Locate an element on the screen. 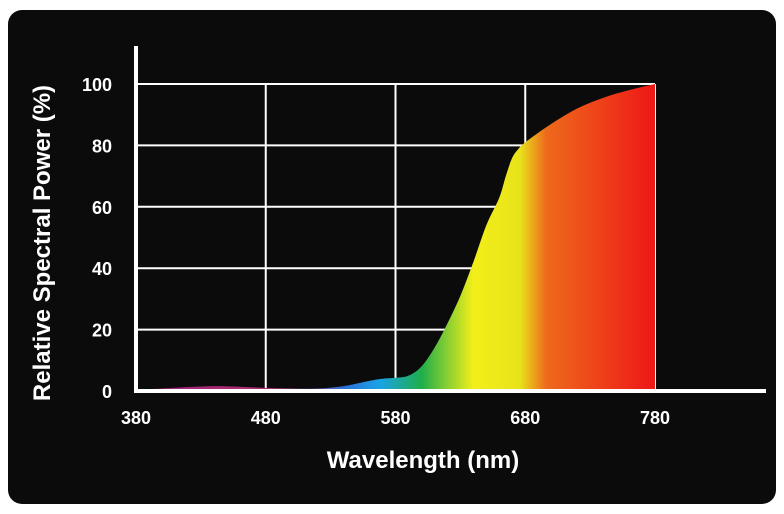  y-tick-40: 40 is located at coordinates (102, 269).